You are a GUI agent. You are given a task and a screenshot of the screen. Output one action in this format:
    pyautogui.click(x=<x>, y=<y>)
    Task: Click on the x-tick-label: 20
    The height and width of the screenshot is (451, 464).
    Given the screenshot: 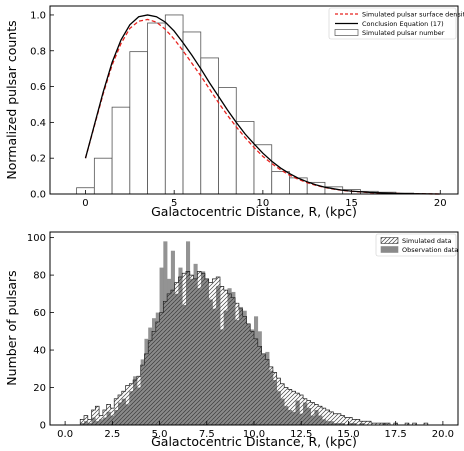 What is the action you would take?
    pyautogui.click(x=440, y=203)
    